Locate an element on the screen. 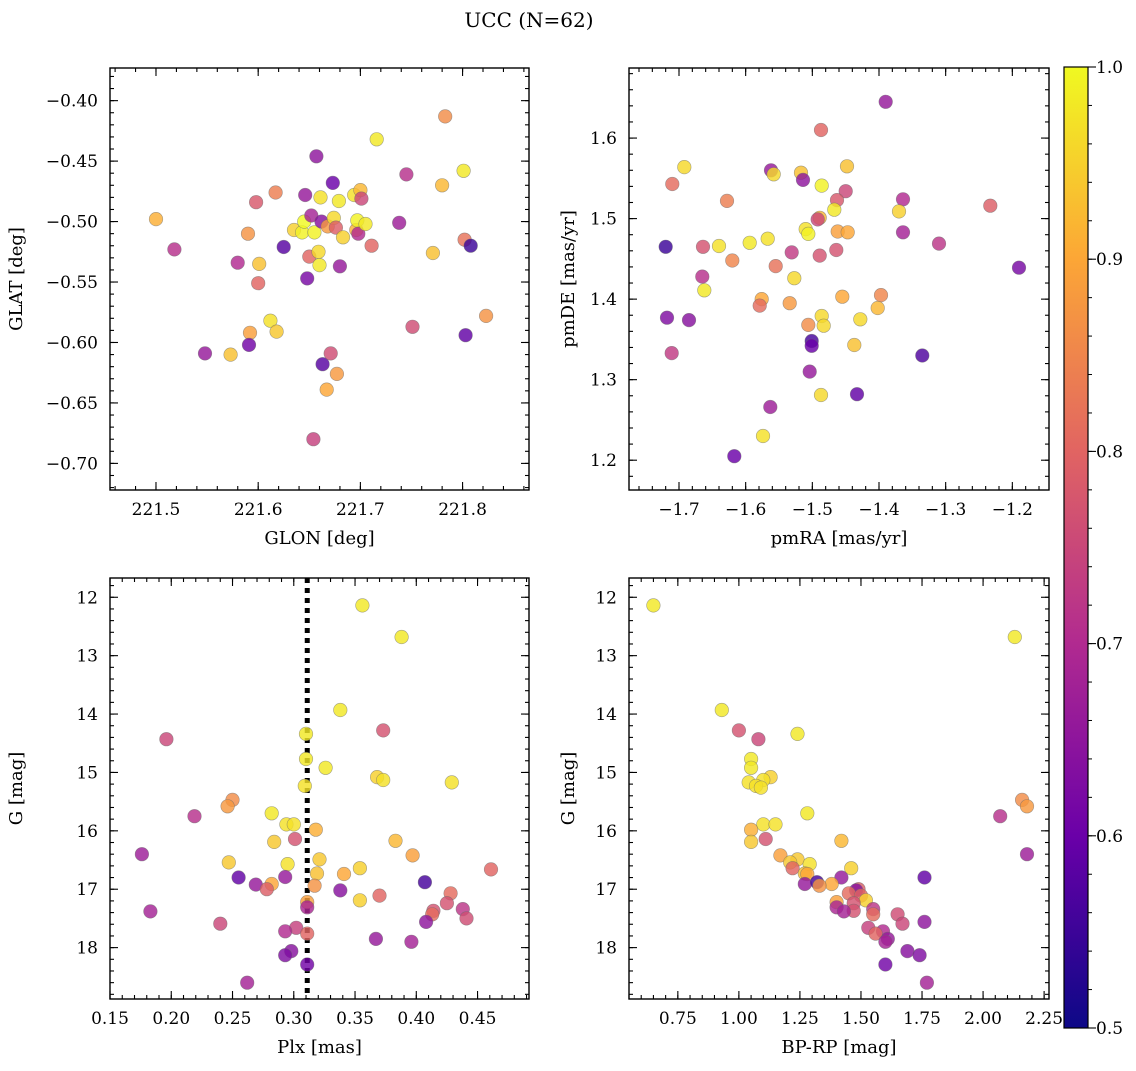  x-tick-label: 1.00 is located at coordinates (739, 1019).